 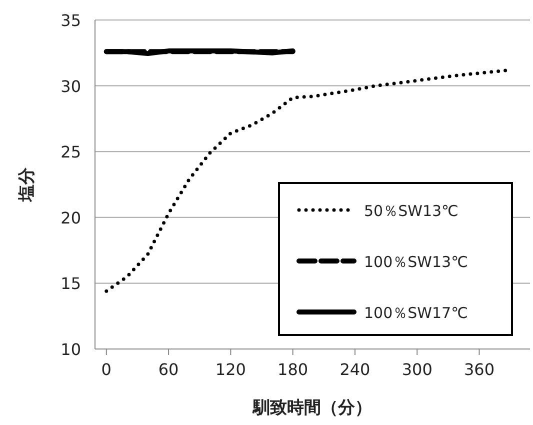 What do you see at coordinates (168, 369) in the screenshot?
I see `x-tick-label: 60` at bounding box center [168, 369].